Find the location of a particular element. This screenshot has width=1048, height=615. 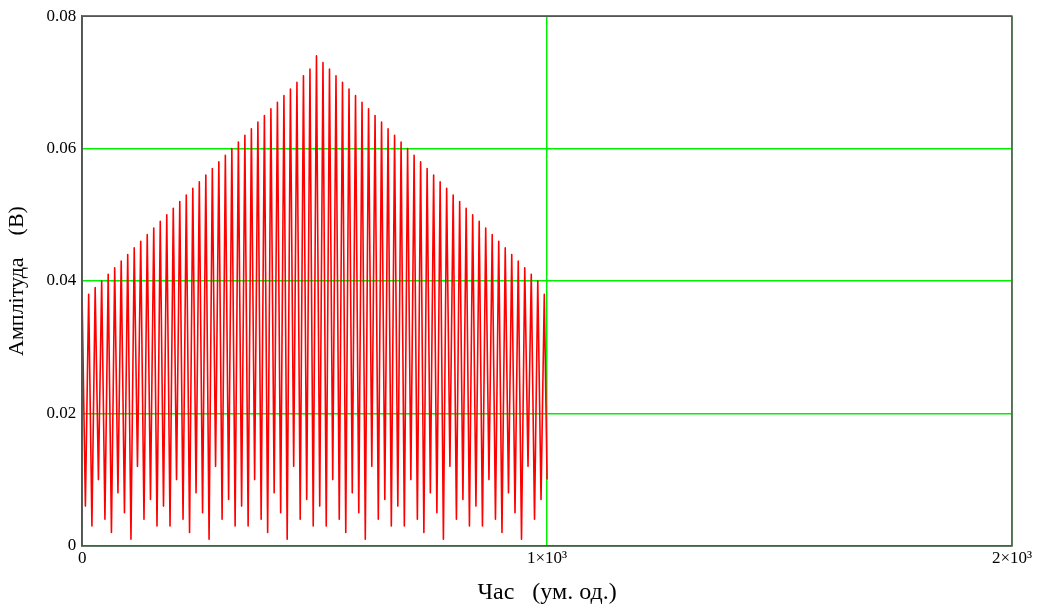

x-tick-label: 2×10³ is located at coordinates (1012, 558).